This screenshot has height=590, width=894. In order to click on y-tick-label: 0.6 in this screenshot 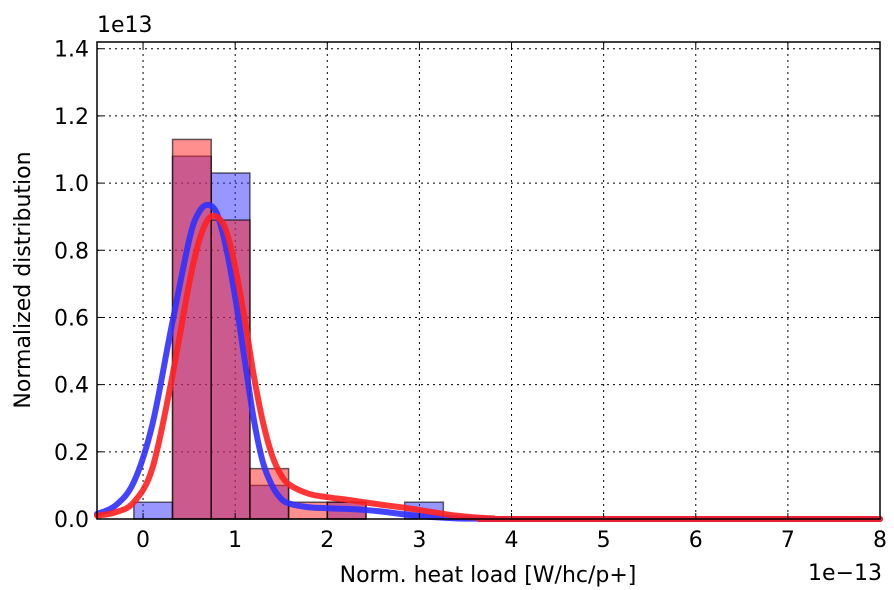, I will do `click(71, 318)`.